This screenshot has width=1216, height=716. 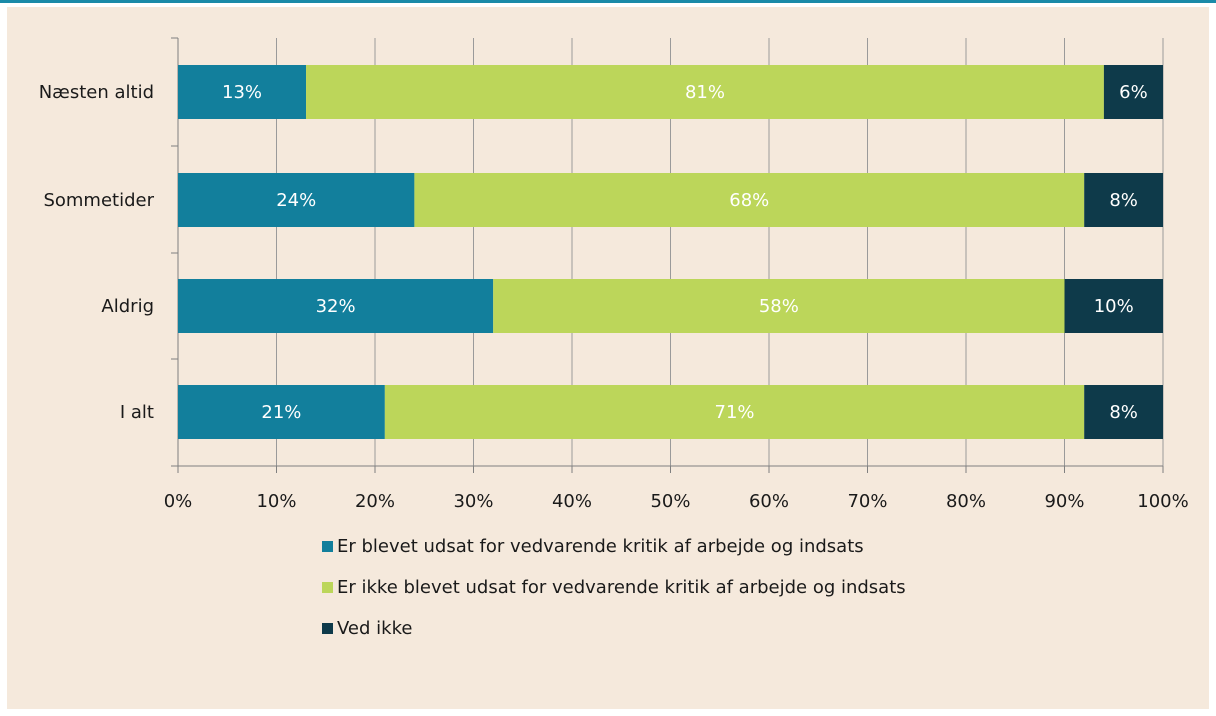 I want to click on x-tick-label: 80%, so click(x=966, y=501).